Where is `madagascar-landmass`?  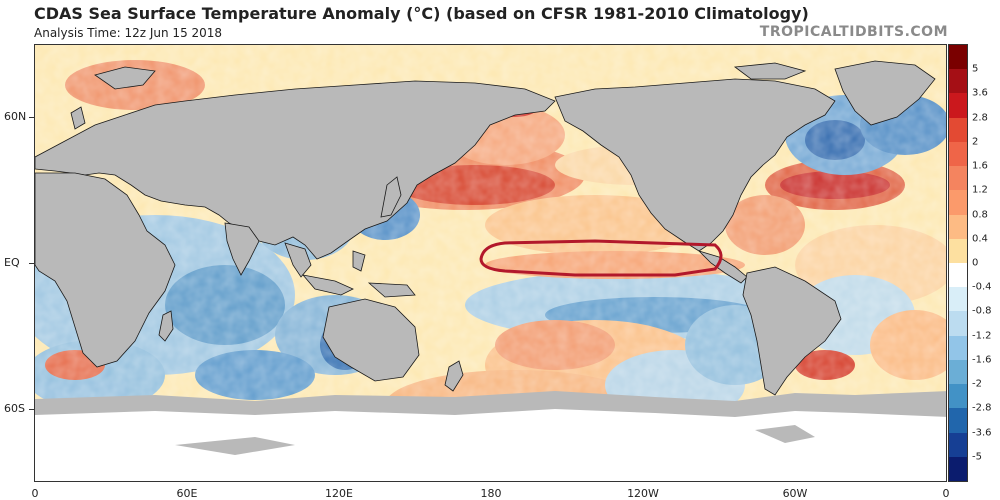
madagascar-landmass is located at coordinates (166, 326).